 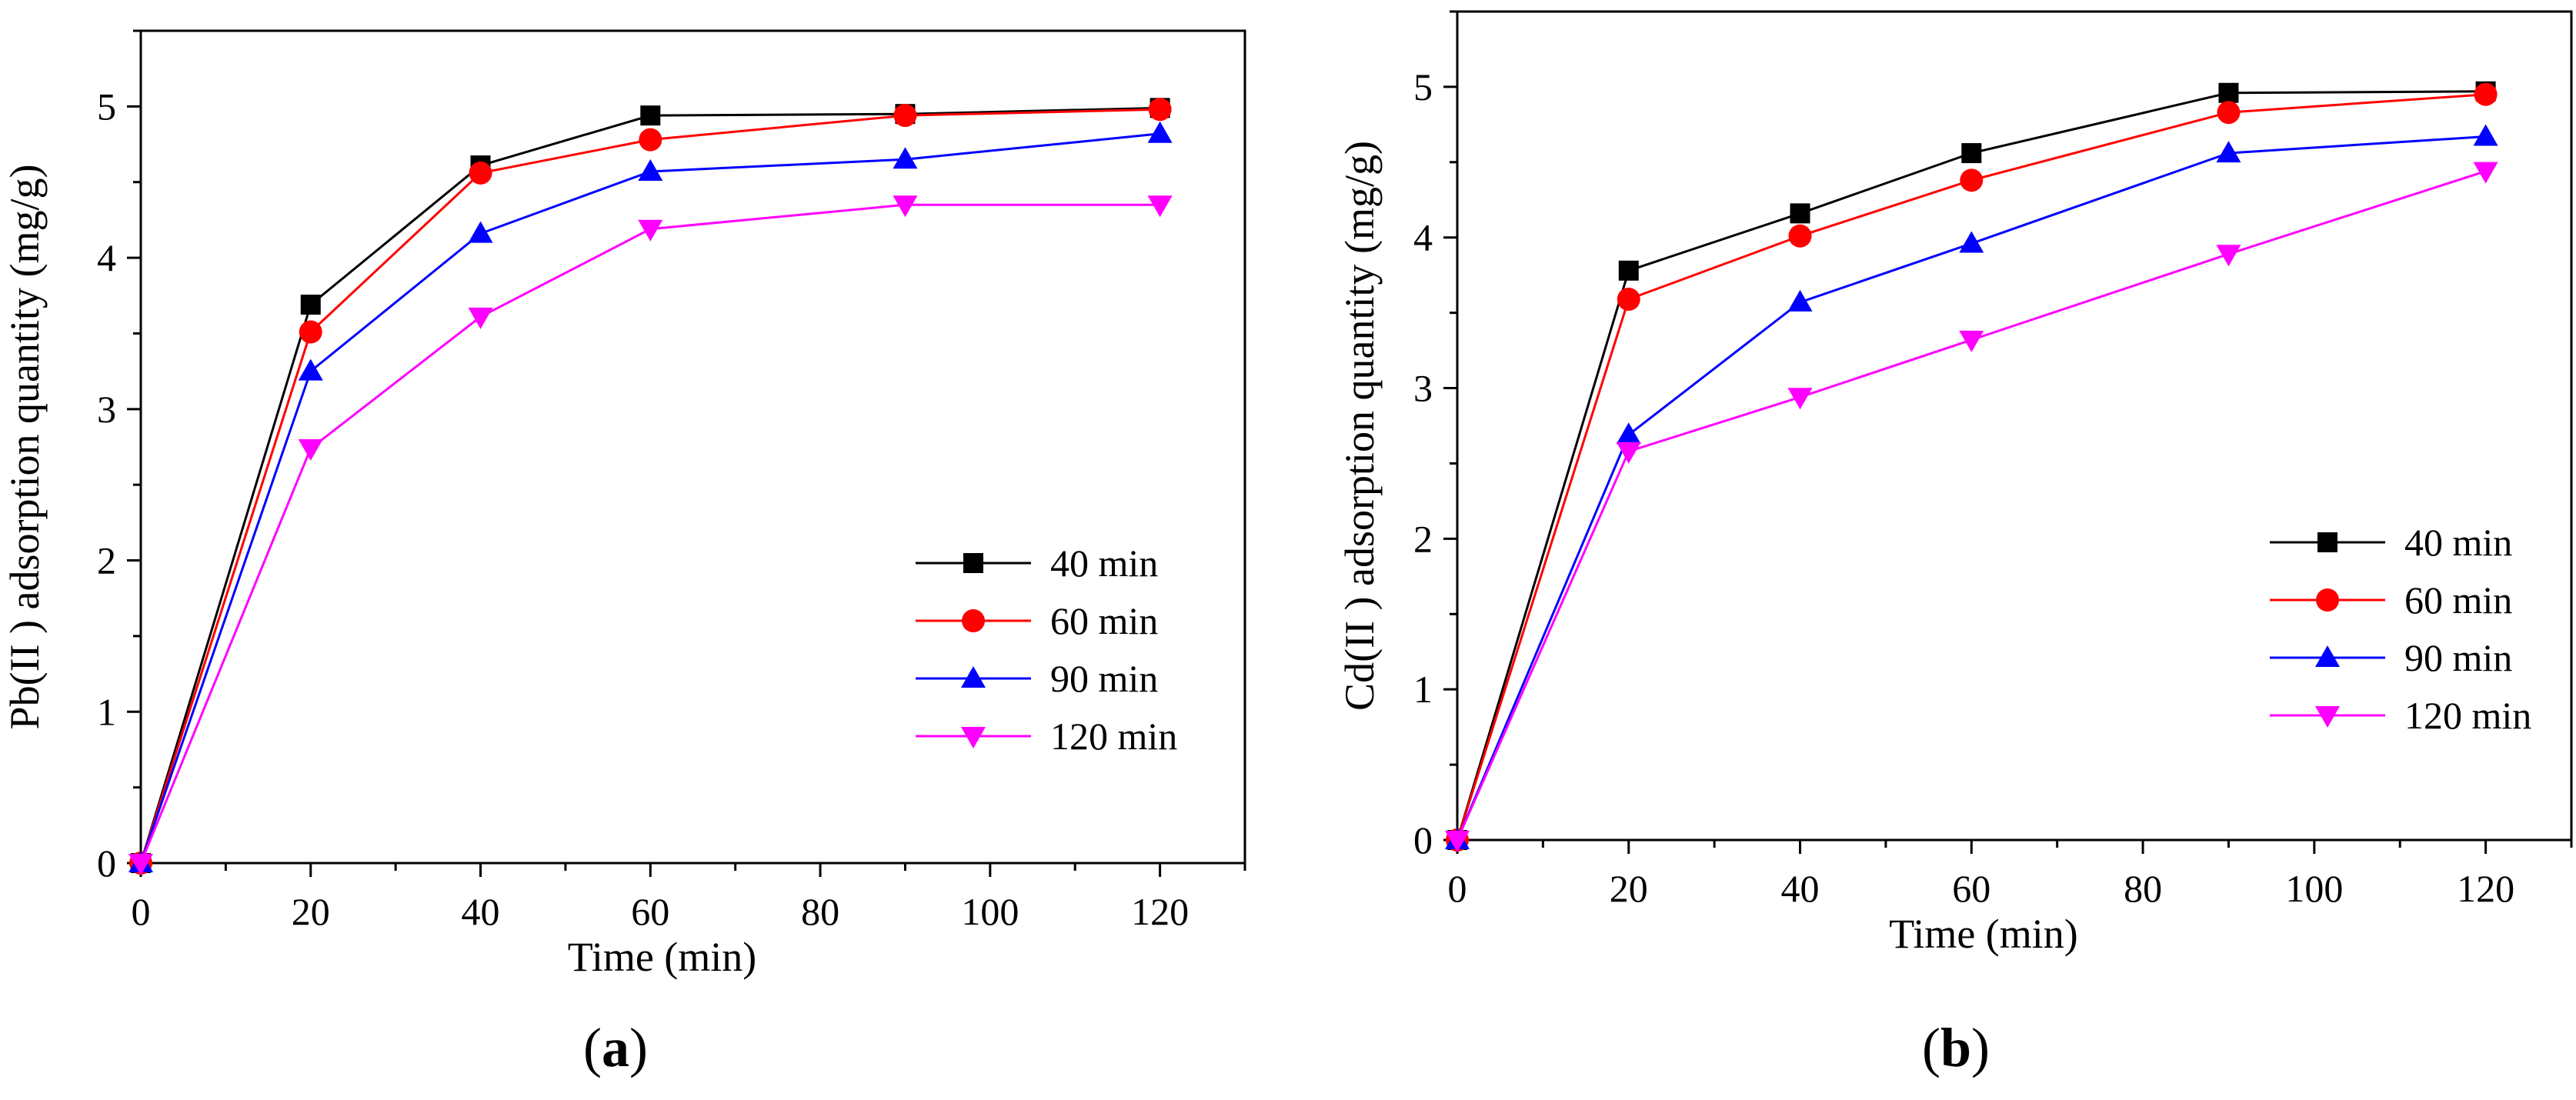 What do you see at coordinates (1360, 426) in the screenshot?
I see `y-axis-title: Cd(II ) adsorption quantity (mg/g)` at bounding box center [1360, 426].